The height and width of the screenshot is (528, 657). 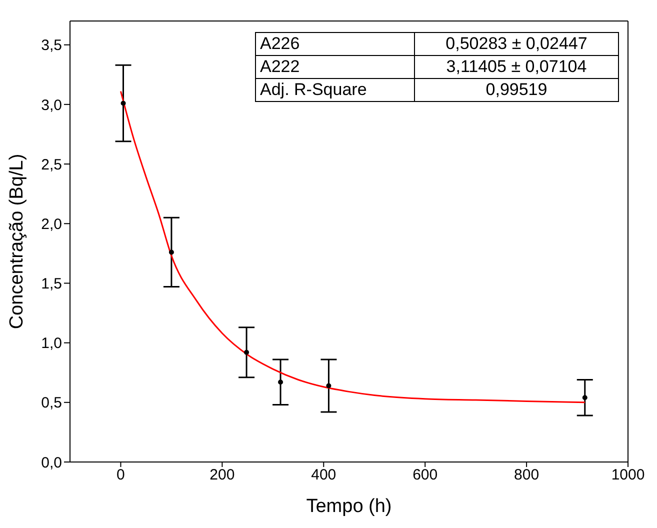 What do you see at coordinates (527, 475) in the screenshot?
I see `x-tick-label: 800` at bounding box center [527, 475].